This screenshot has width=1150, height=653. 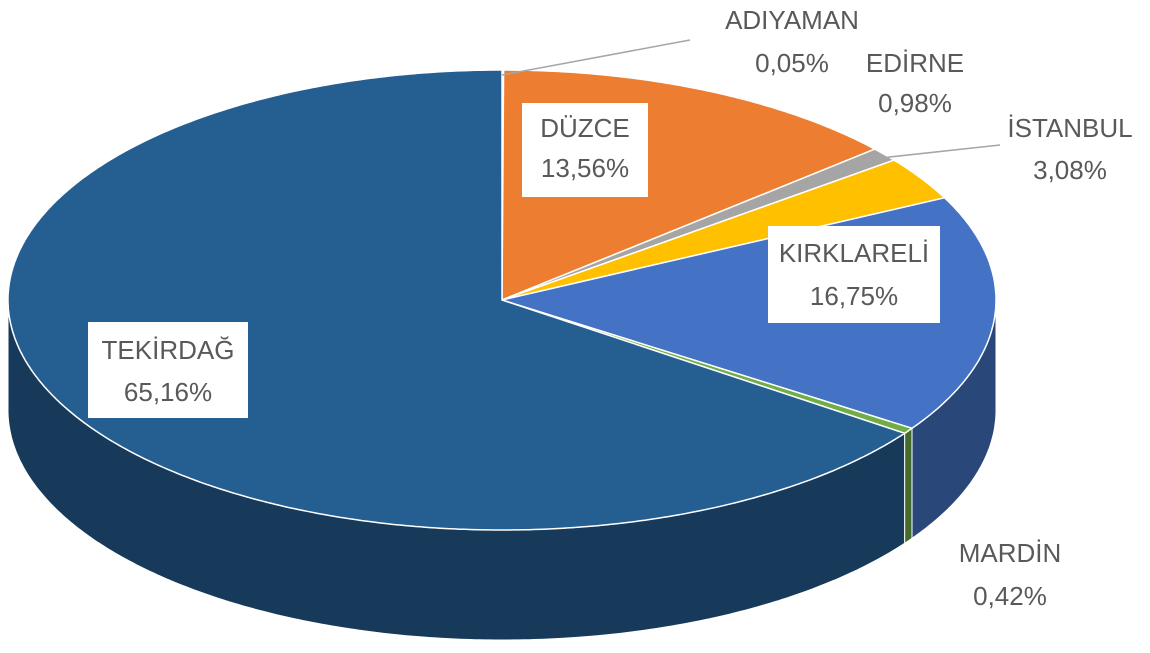 What do you see at coordinates (1070, 170) in the screenshot?
I see `value-label: 3,08%` at bounding box center [1070, 170].